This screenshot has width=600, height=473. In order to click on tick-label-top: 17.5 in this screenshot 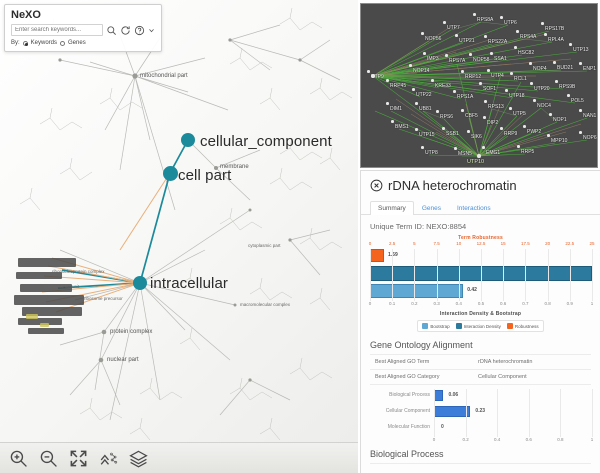, I will do `click(525, 243)`.